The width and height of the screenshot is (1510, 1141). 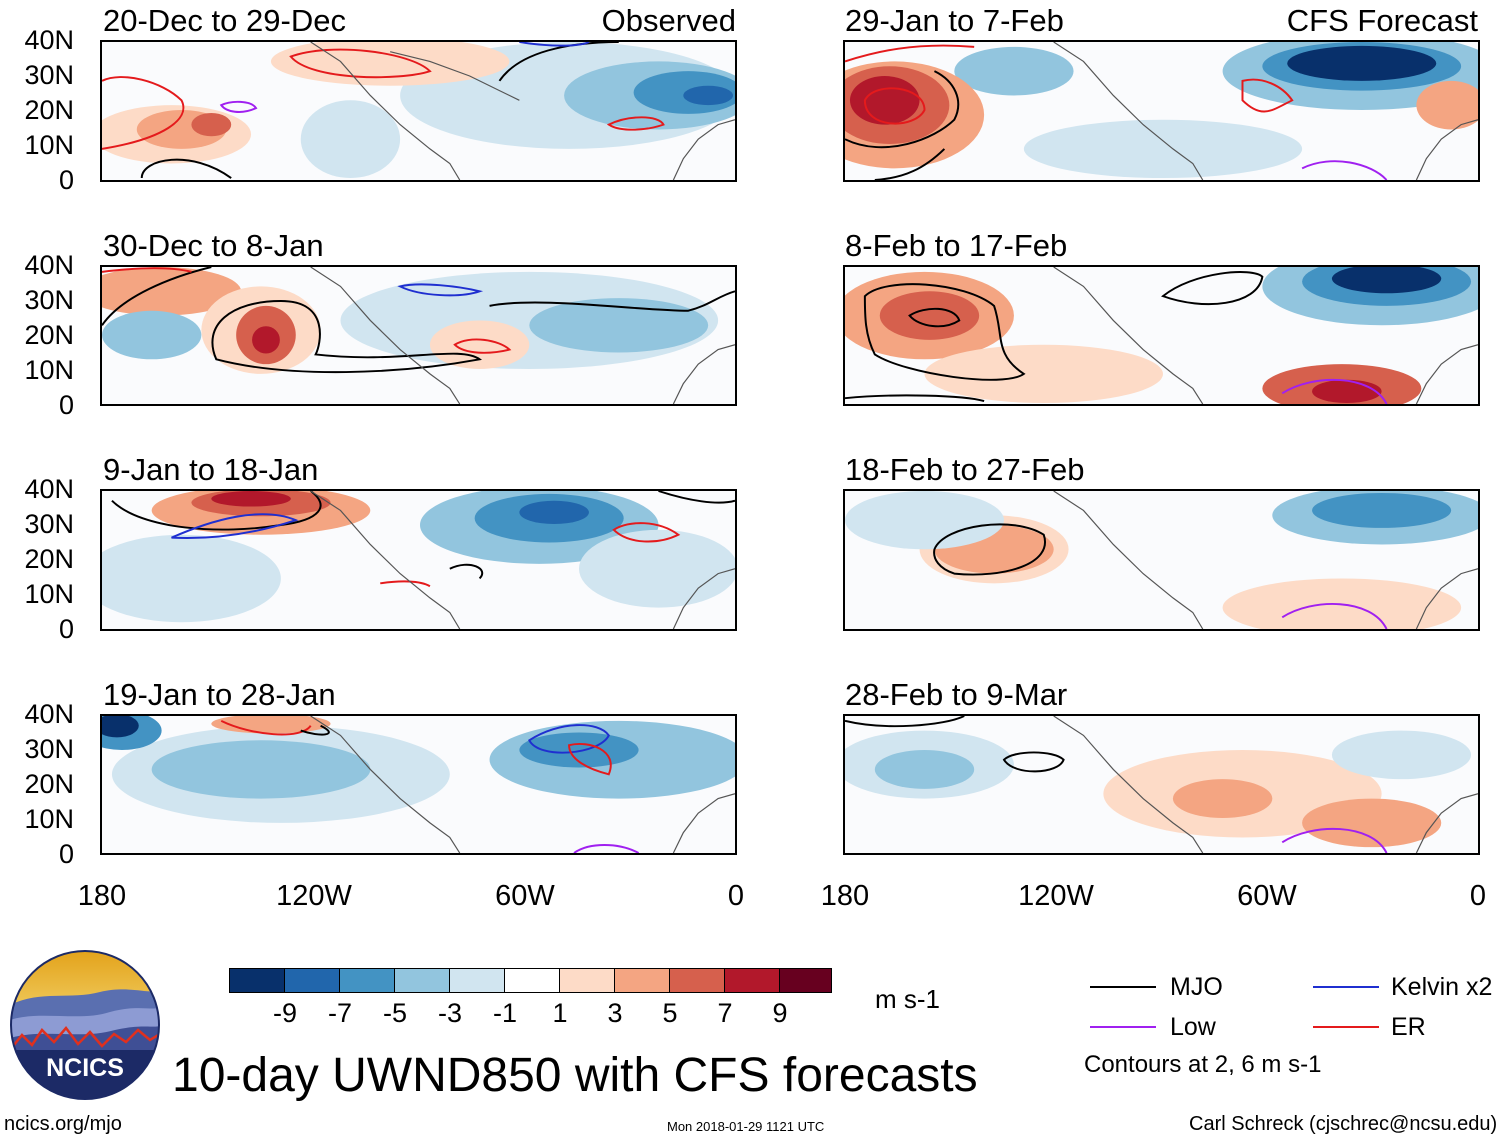 I want to click on lon-tick-120w-right: 120W, so click(x=1056, y=896).